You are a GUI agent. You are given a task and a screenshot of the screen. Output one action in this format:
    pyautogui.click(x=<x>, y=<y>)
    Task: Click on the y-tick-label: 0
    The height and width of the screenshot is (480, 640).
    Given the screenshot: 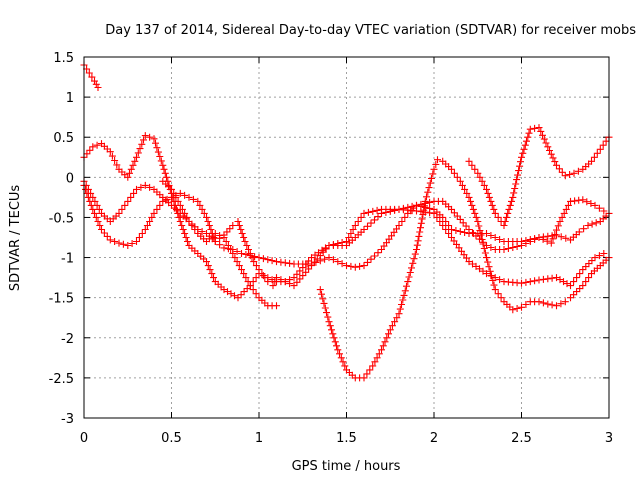 What is the action you would take?
    pyautogui.click(x=70, y=178)
    